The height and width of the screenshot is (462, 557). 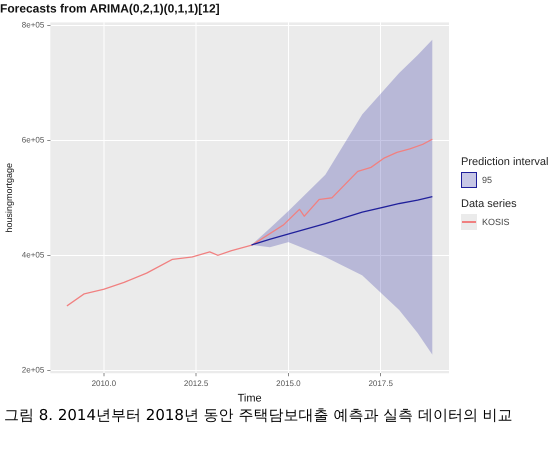 What do you see at coordinates (289, 383) in the screenshot?
I see `x-tick-label: 2015.0` at bounding box center [289, 383].